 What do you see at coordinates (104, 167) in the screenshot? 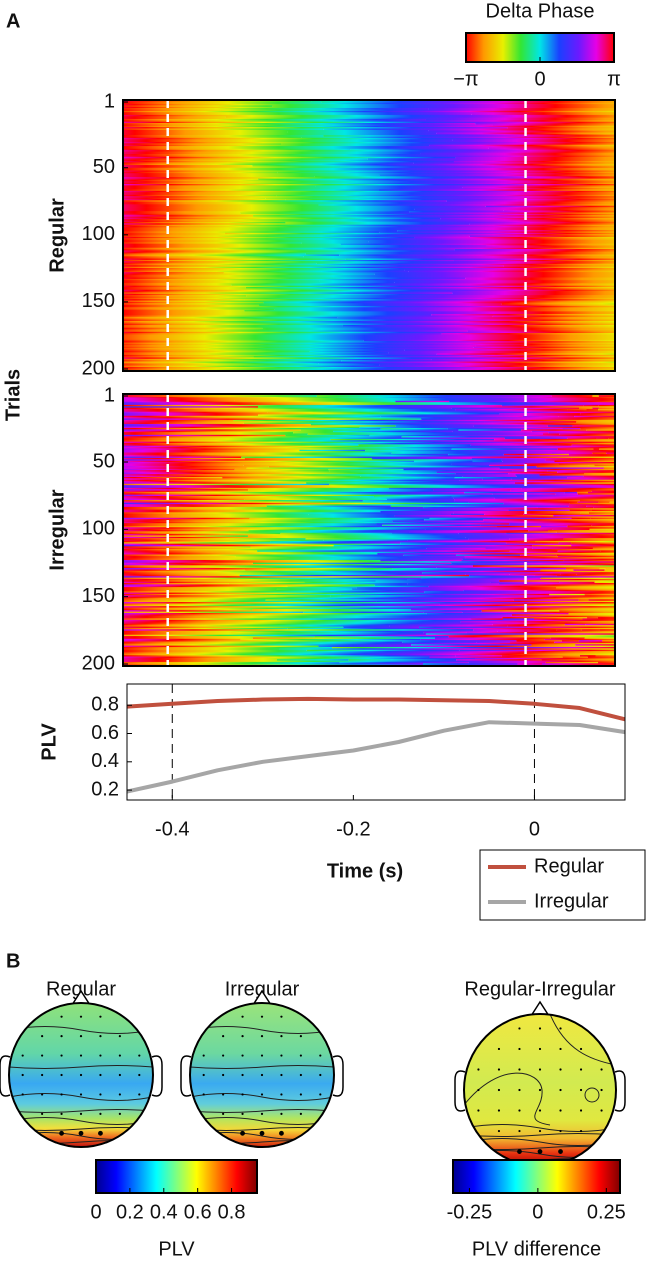
I see `y-tick-label: 50` at bounding box center [104, 167].